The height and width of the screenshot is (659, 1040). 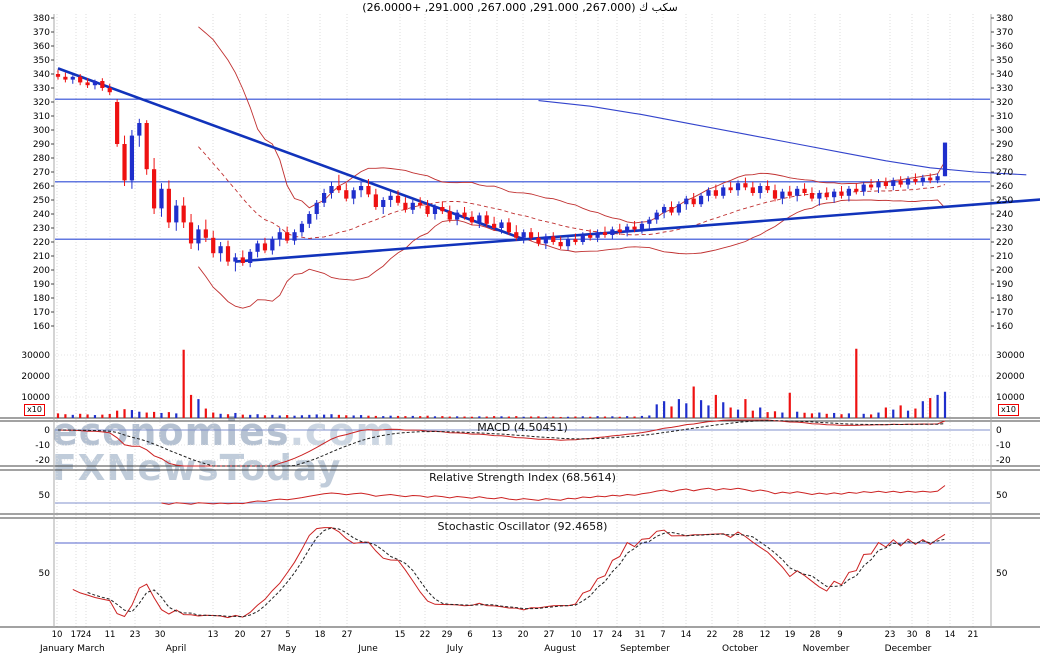 I want to click on svg-text: 12, so click(x=765, y=635).